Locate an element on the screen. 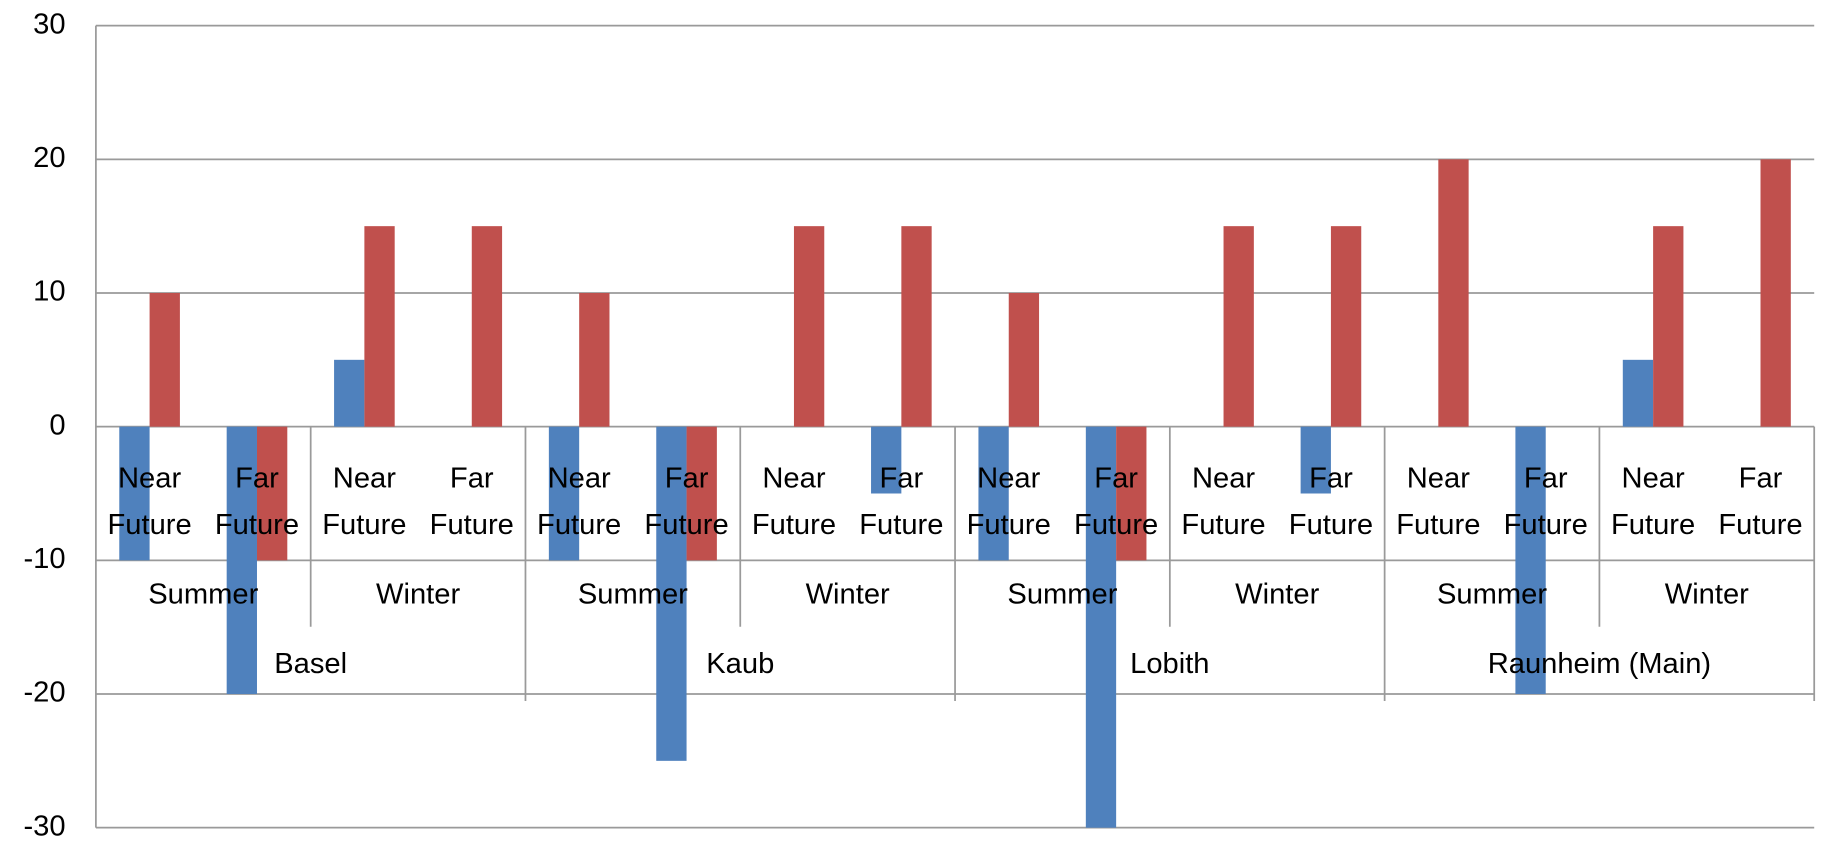 The width and height of the screenshot is (1825, 844). y-tick-label: 20 is located at coordinates (49, 158).